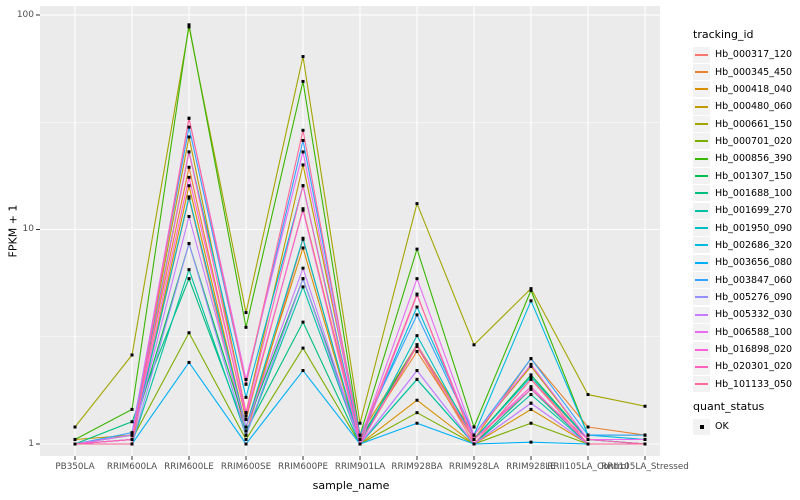 The height and width of the screenshot is (500, 800). What do you see at coordinates (754, 384) in the screenshot?
I see `legend-item-label: Hb_101133_050` at bounding box center [754, 384].